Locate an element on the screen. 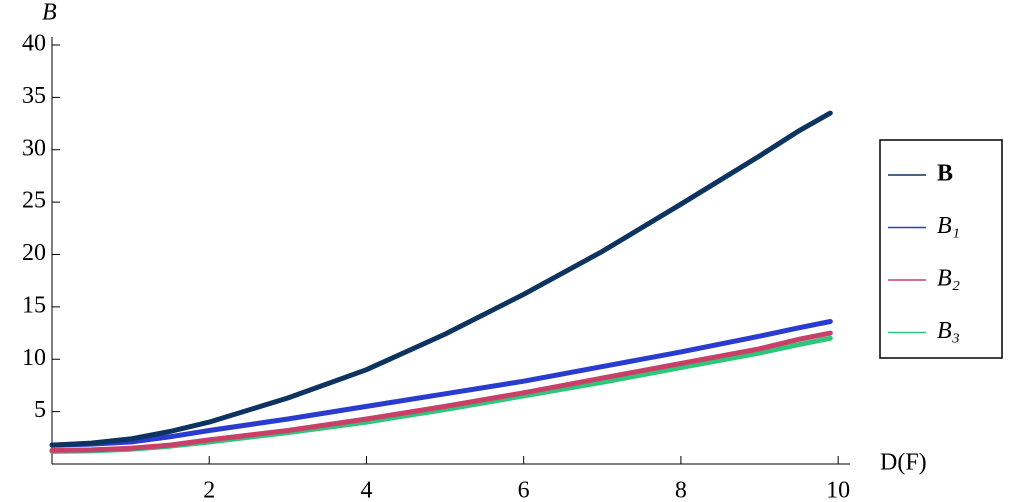 Image resolution: width=1010 pixels, height=502 pixels. legend-label: B₂ is located at coordinates (948, 279).